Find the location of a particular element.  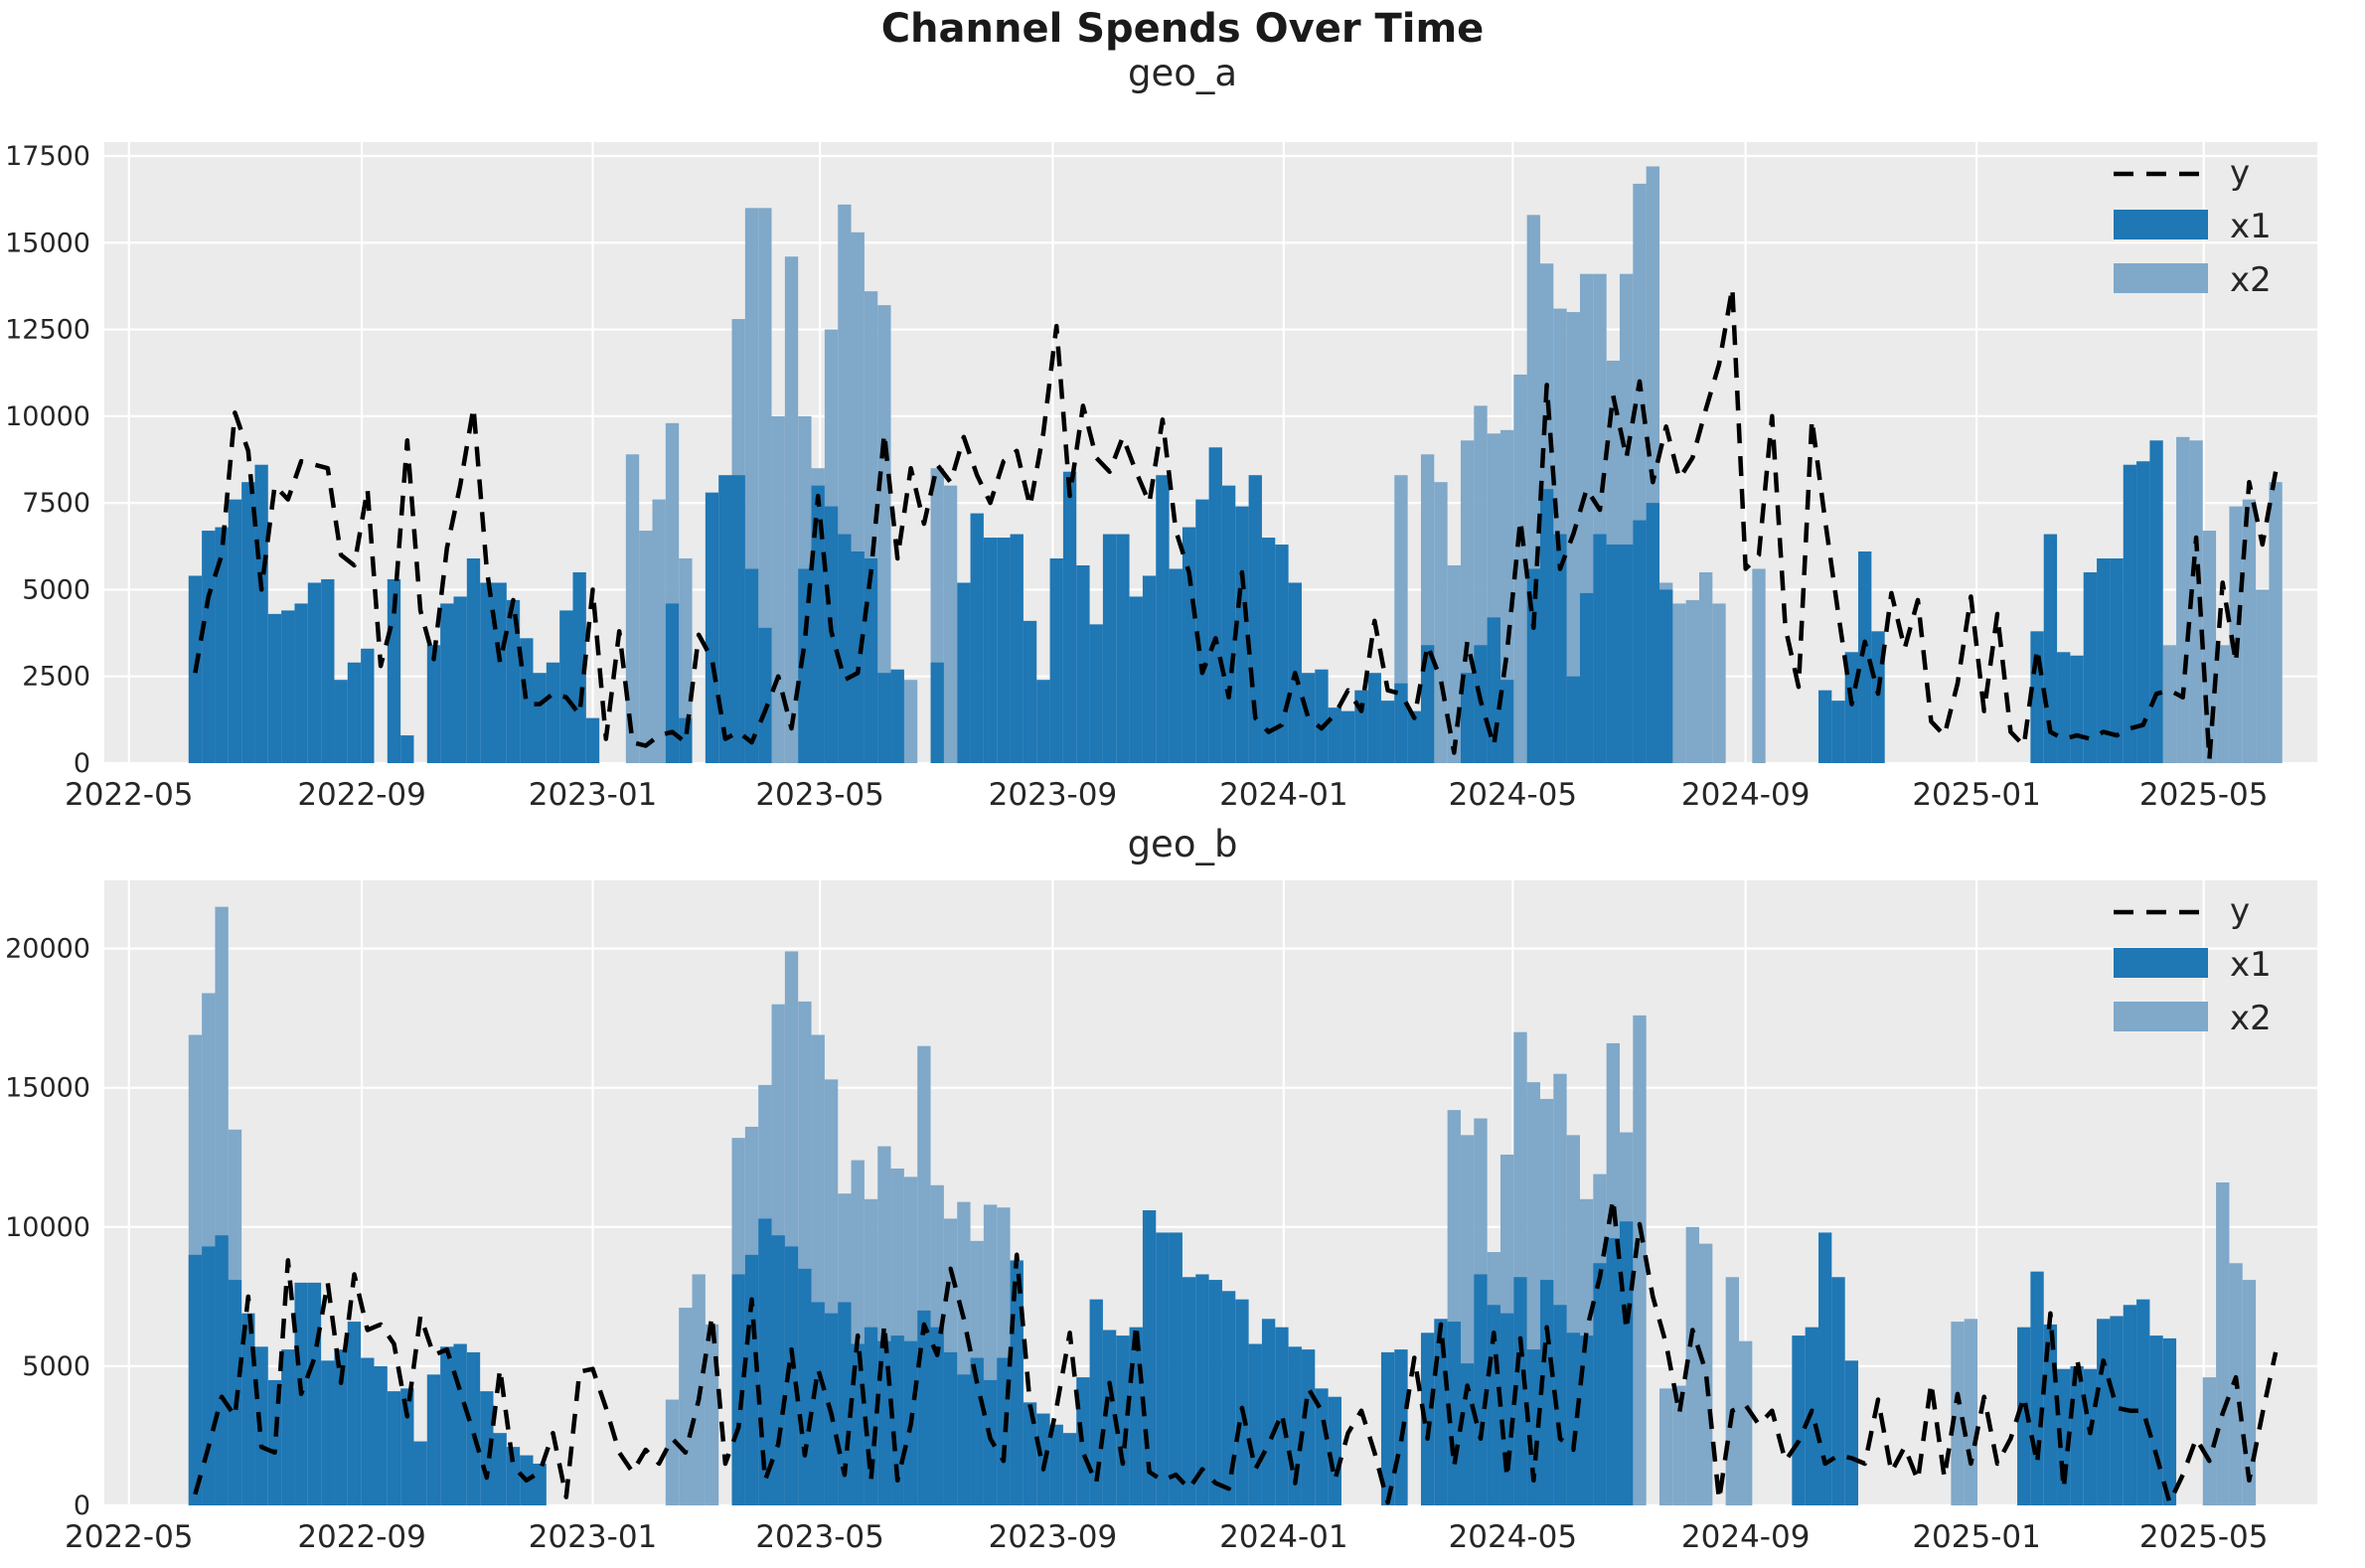

geo_b-x-tick: 2024-01 is located at coordinates (1283, 1537).